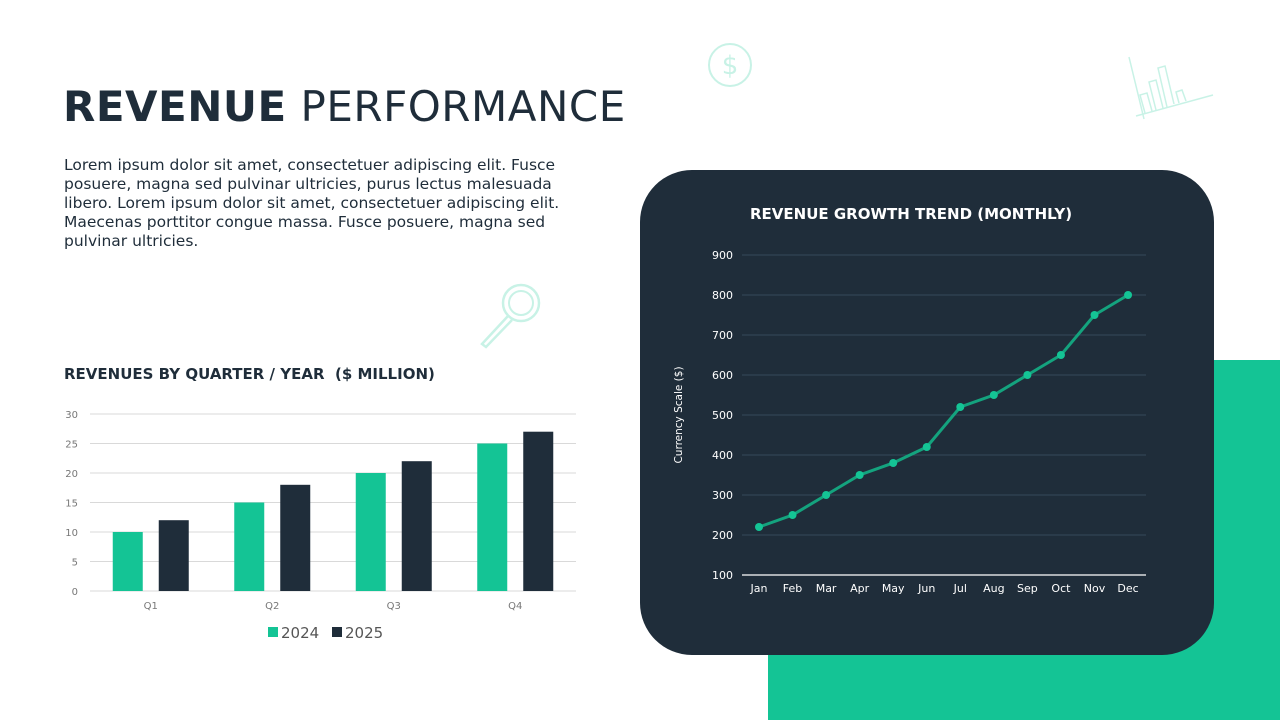  Describe the element at coordinates (71, 445) in the screenshot. I see `y-tick-label: 25` at that location.